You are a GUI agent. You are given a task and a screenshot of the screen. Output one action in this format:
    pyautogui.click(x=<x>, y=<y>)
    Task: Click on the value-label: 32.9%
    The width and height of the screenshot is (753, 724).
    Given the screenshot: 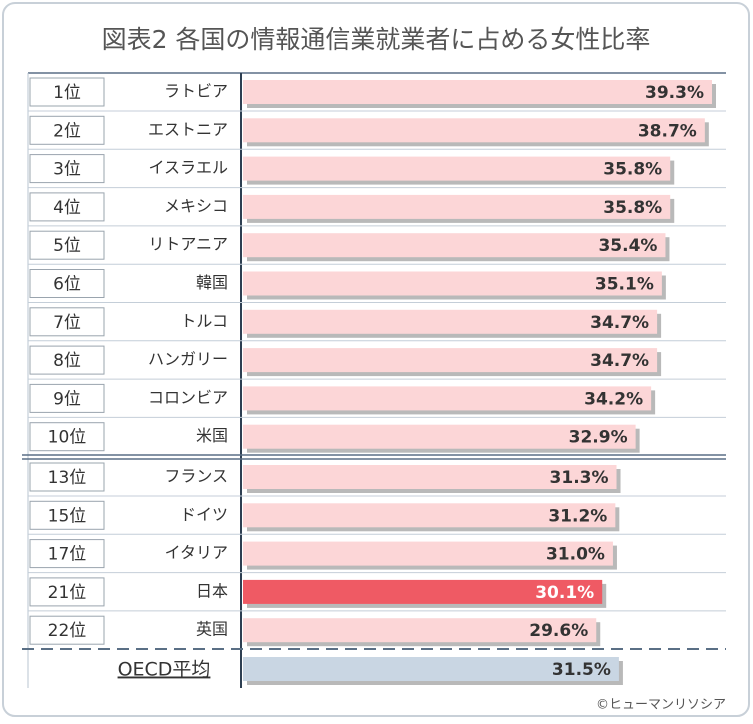 What is the action you would take?
    pyautogui.click(x=598, y=438)
    